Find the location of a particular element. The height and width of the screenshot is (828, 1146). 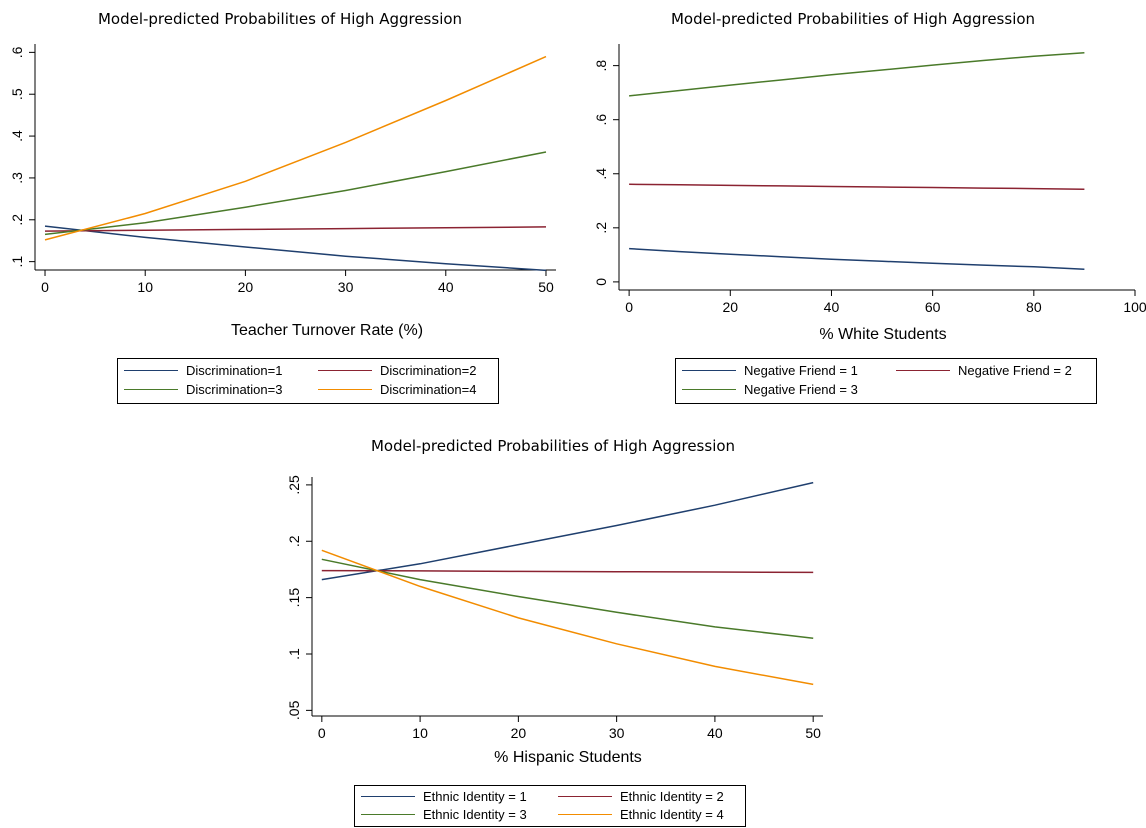

legend-label: Negative Friend = 1 is located at coordinates (801, 370).